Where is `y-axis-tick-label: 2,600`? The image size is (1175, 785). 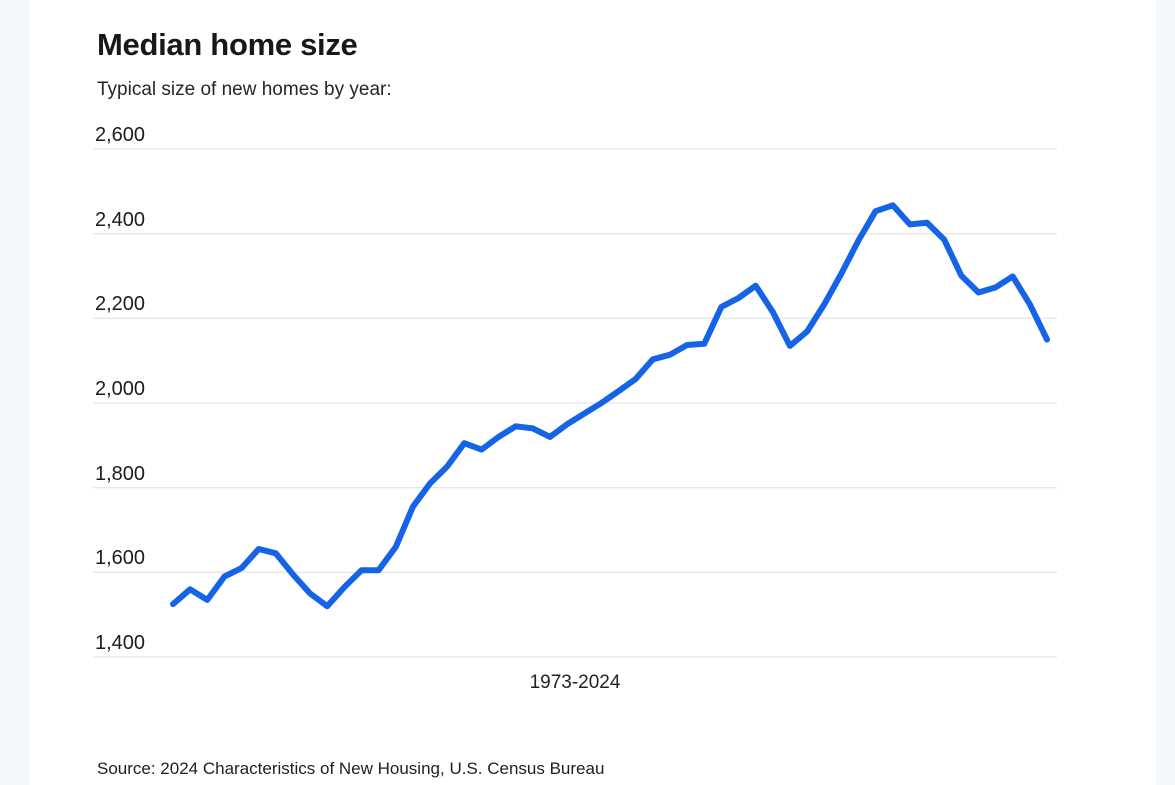
y-axis-tick-label: 2,600 is located at coordinates (120, 135).